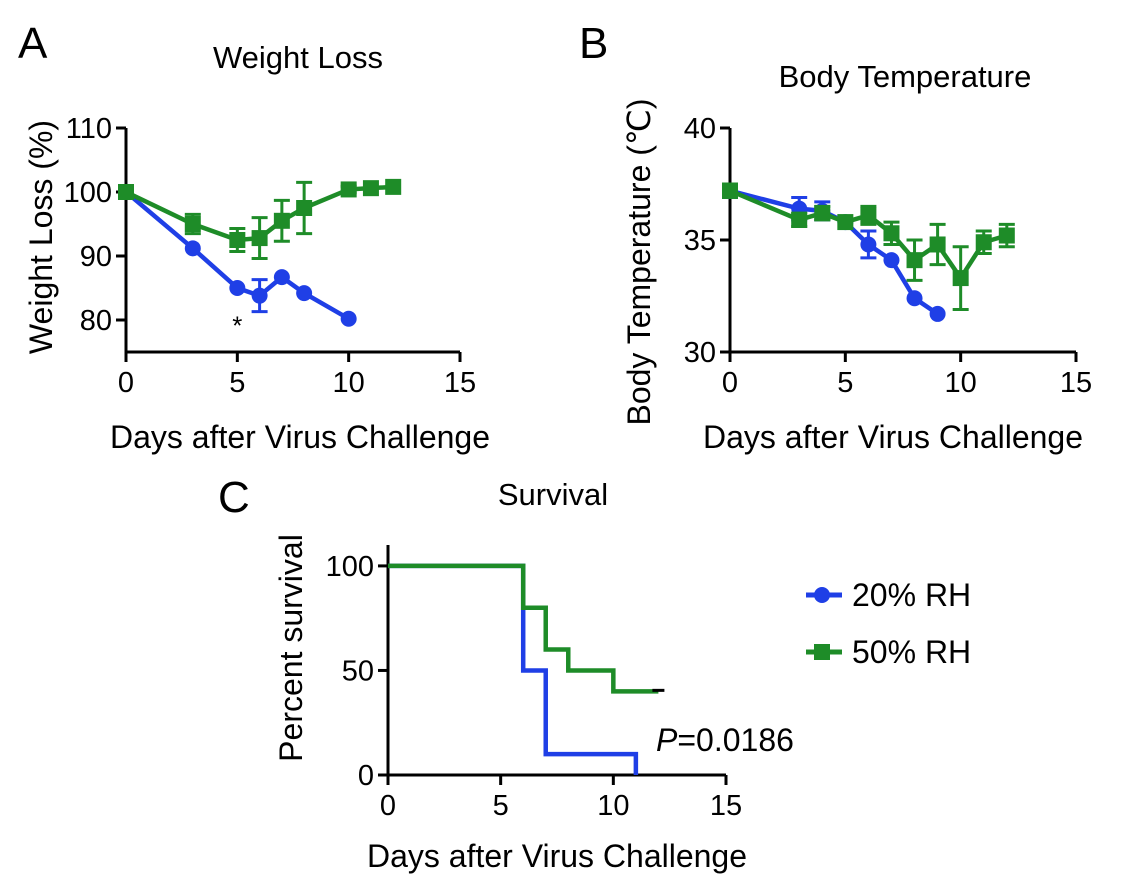 The width and height of the screenshot is (1144, 893). I want to click on panel-a-plot: 80 90 100 110 0 5 10 15 *, so click(270, 256).